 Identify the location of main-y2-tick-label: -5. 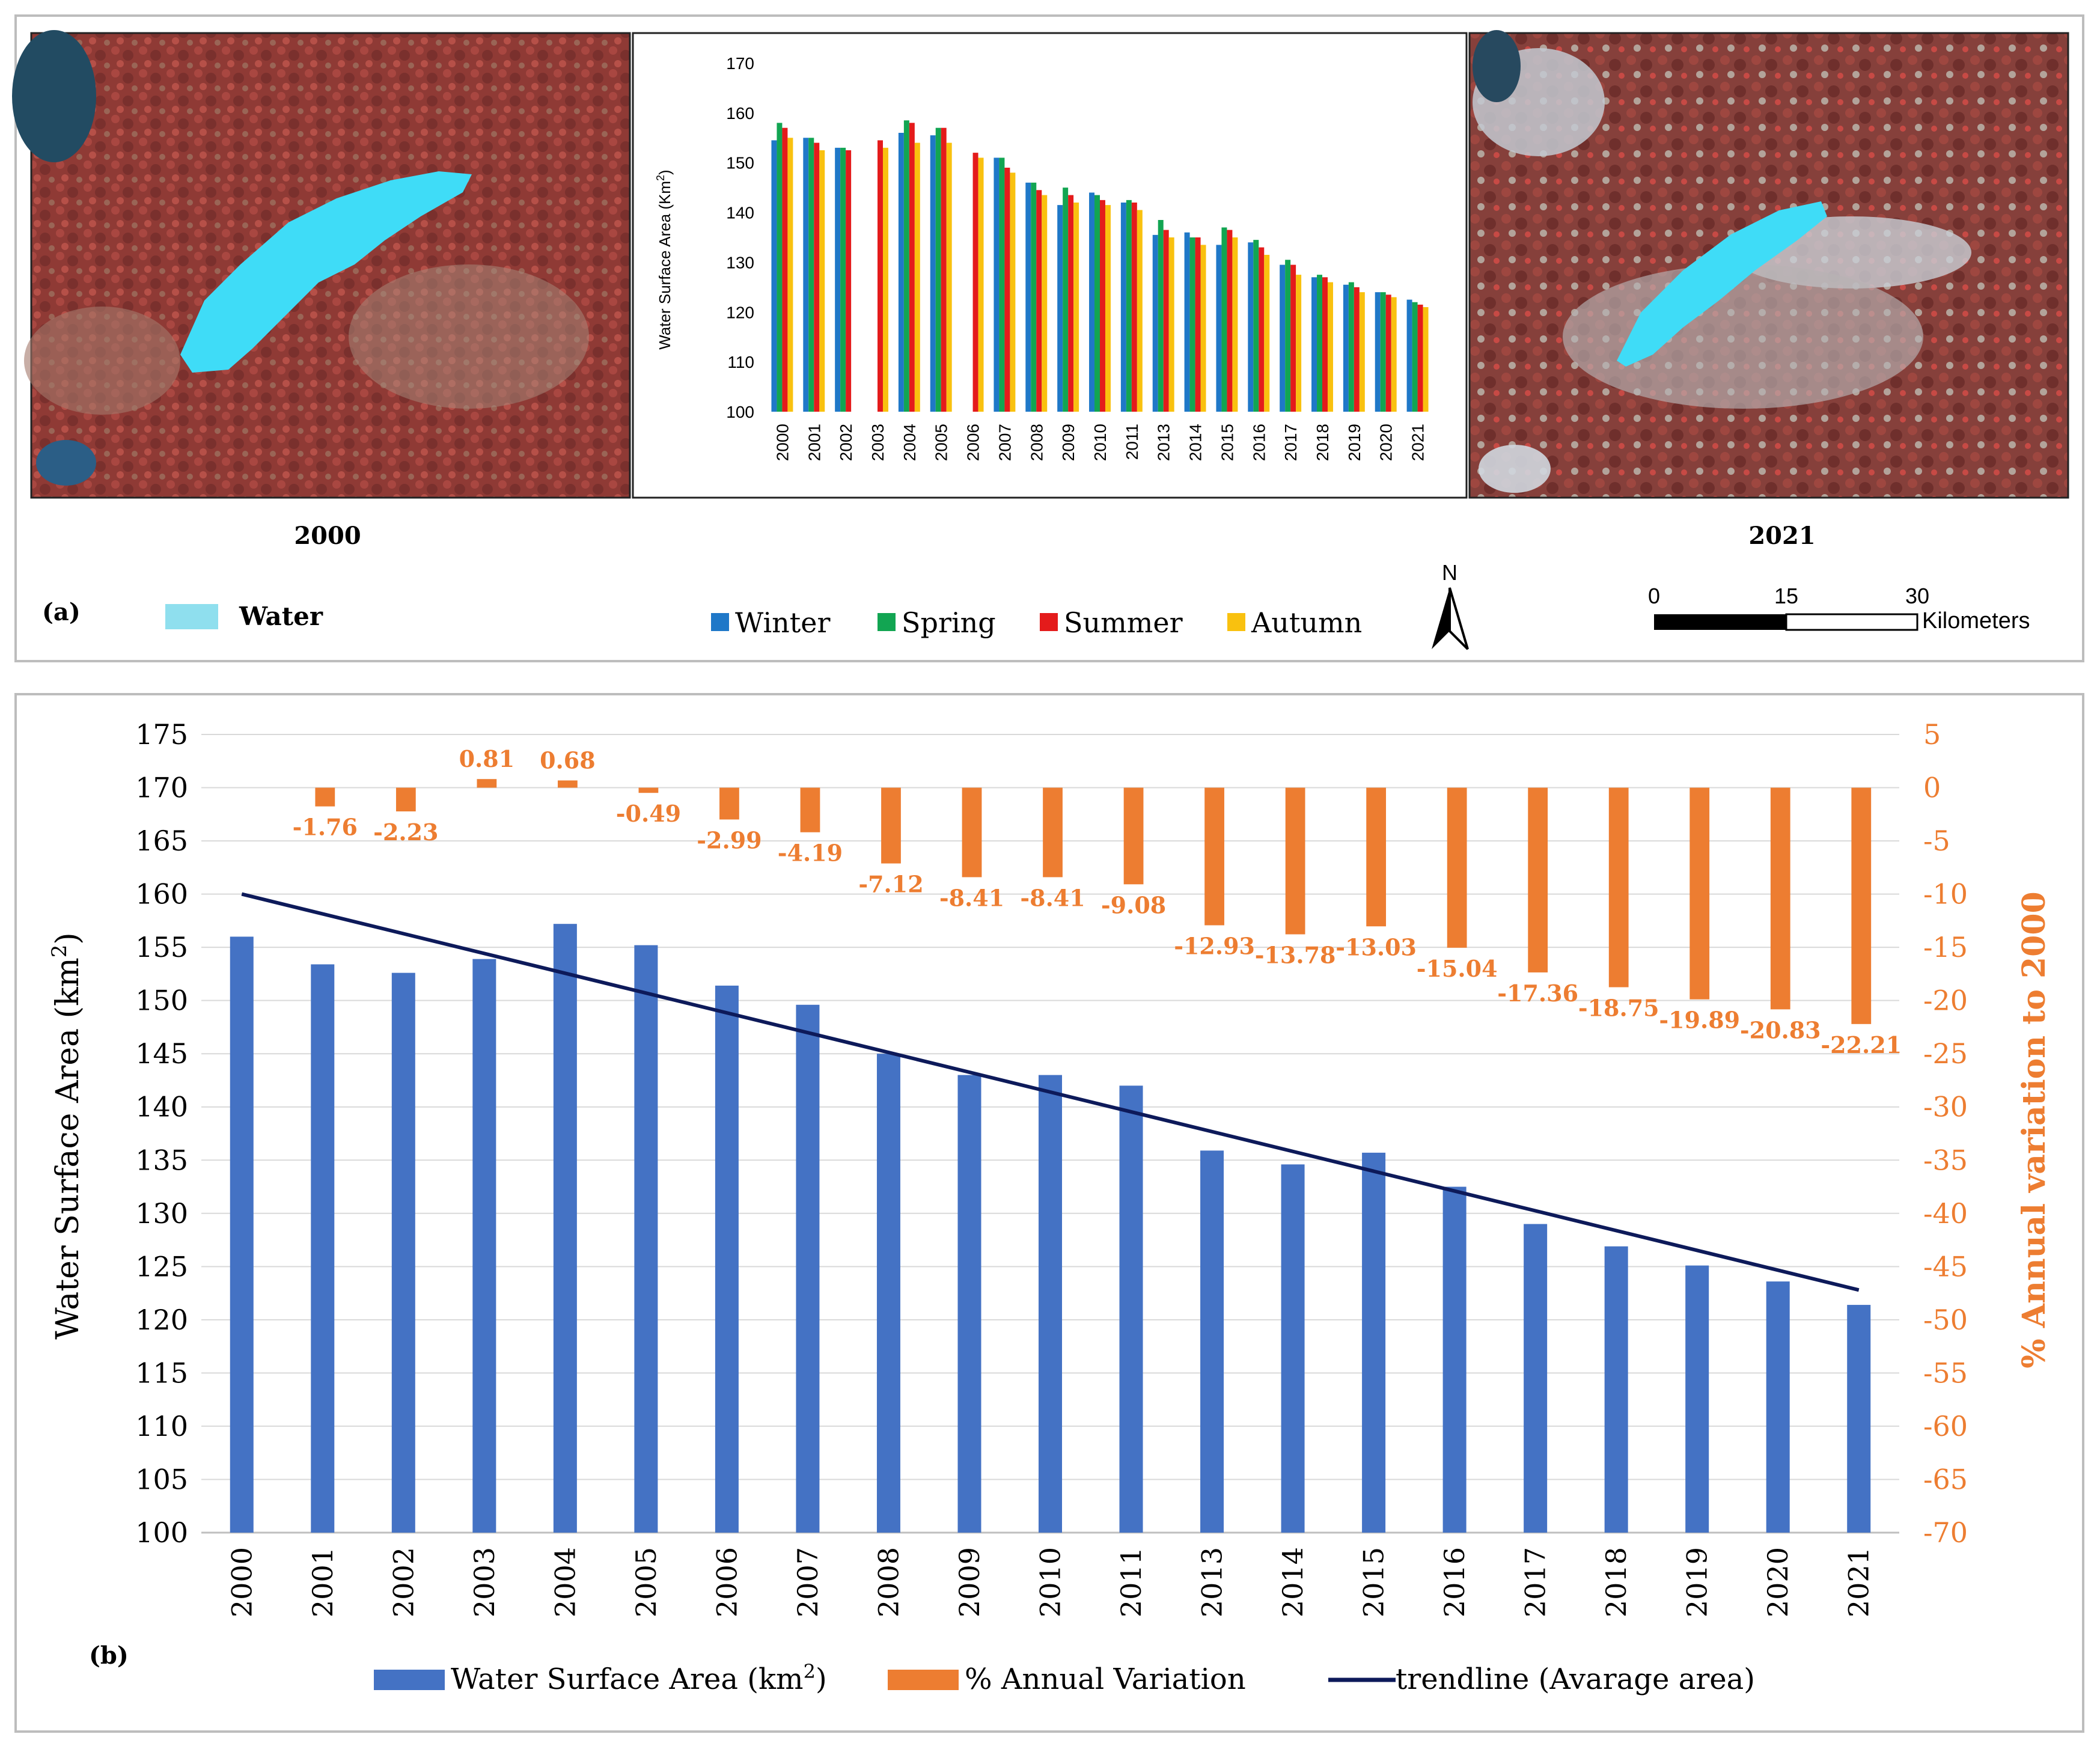
(1936, 841).